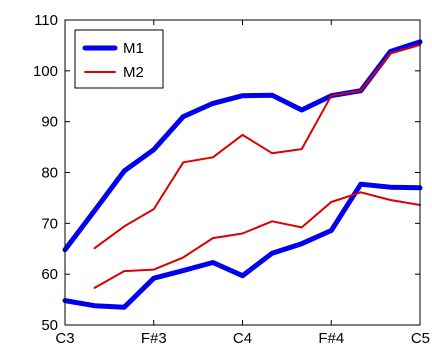  I want to click on y-tick-label: 60, so click(49, 274).